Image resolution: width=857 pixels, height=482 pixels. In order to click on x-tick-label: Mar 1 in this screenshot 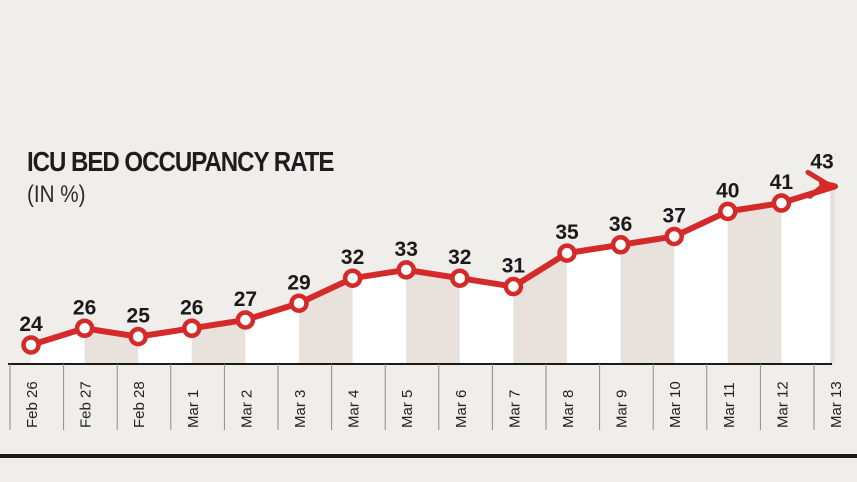, I will do `click(193, 409)`.